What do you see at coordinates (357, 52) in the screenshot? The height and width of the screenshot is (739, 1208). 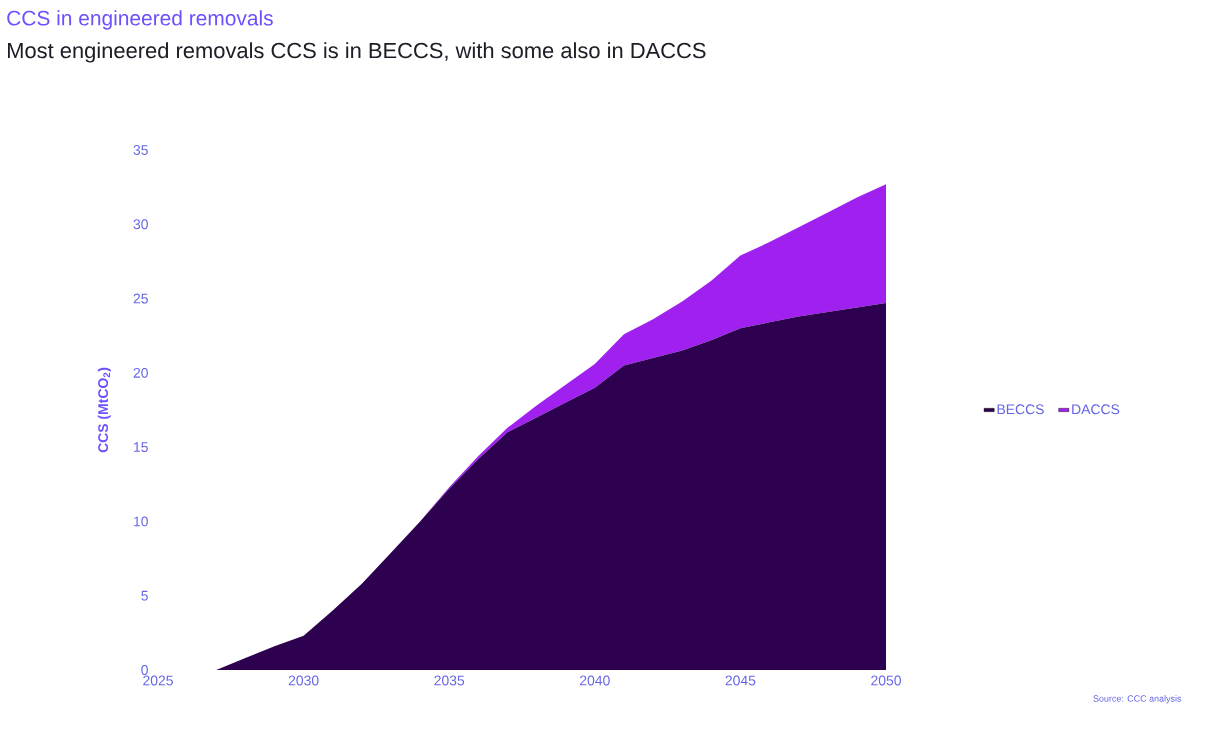 I see `chart-subtitle: Most engineered removals CCS is in BECCS, with some also in DACCS` at bounding box center [357, 52].